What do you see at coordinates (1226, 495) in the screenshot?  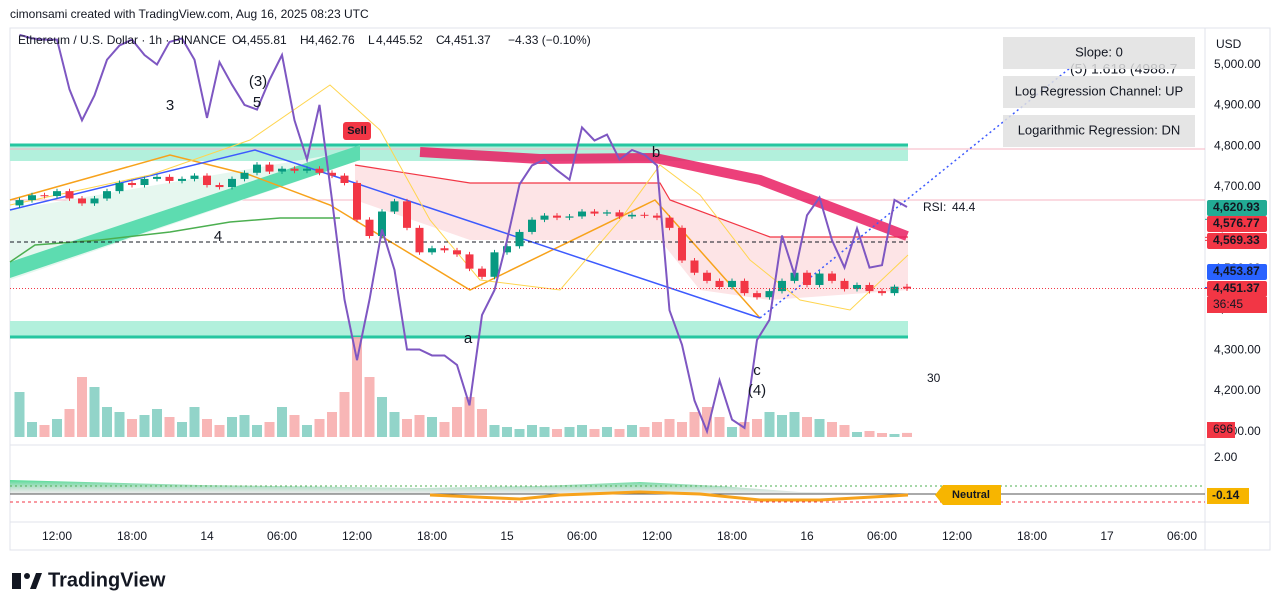 I see `osc-tag-label: -0.14` at bounding box center [1226, 495].